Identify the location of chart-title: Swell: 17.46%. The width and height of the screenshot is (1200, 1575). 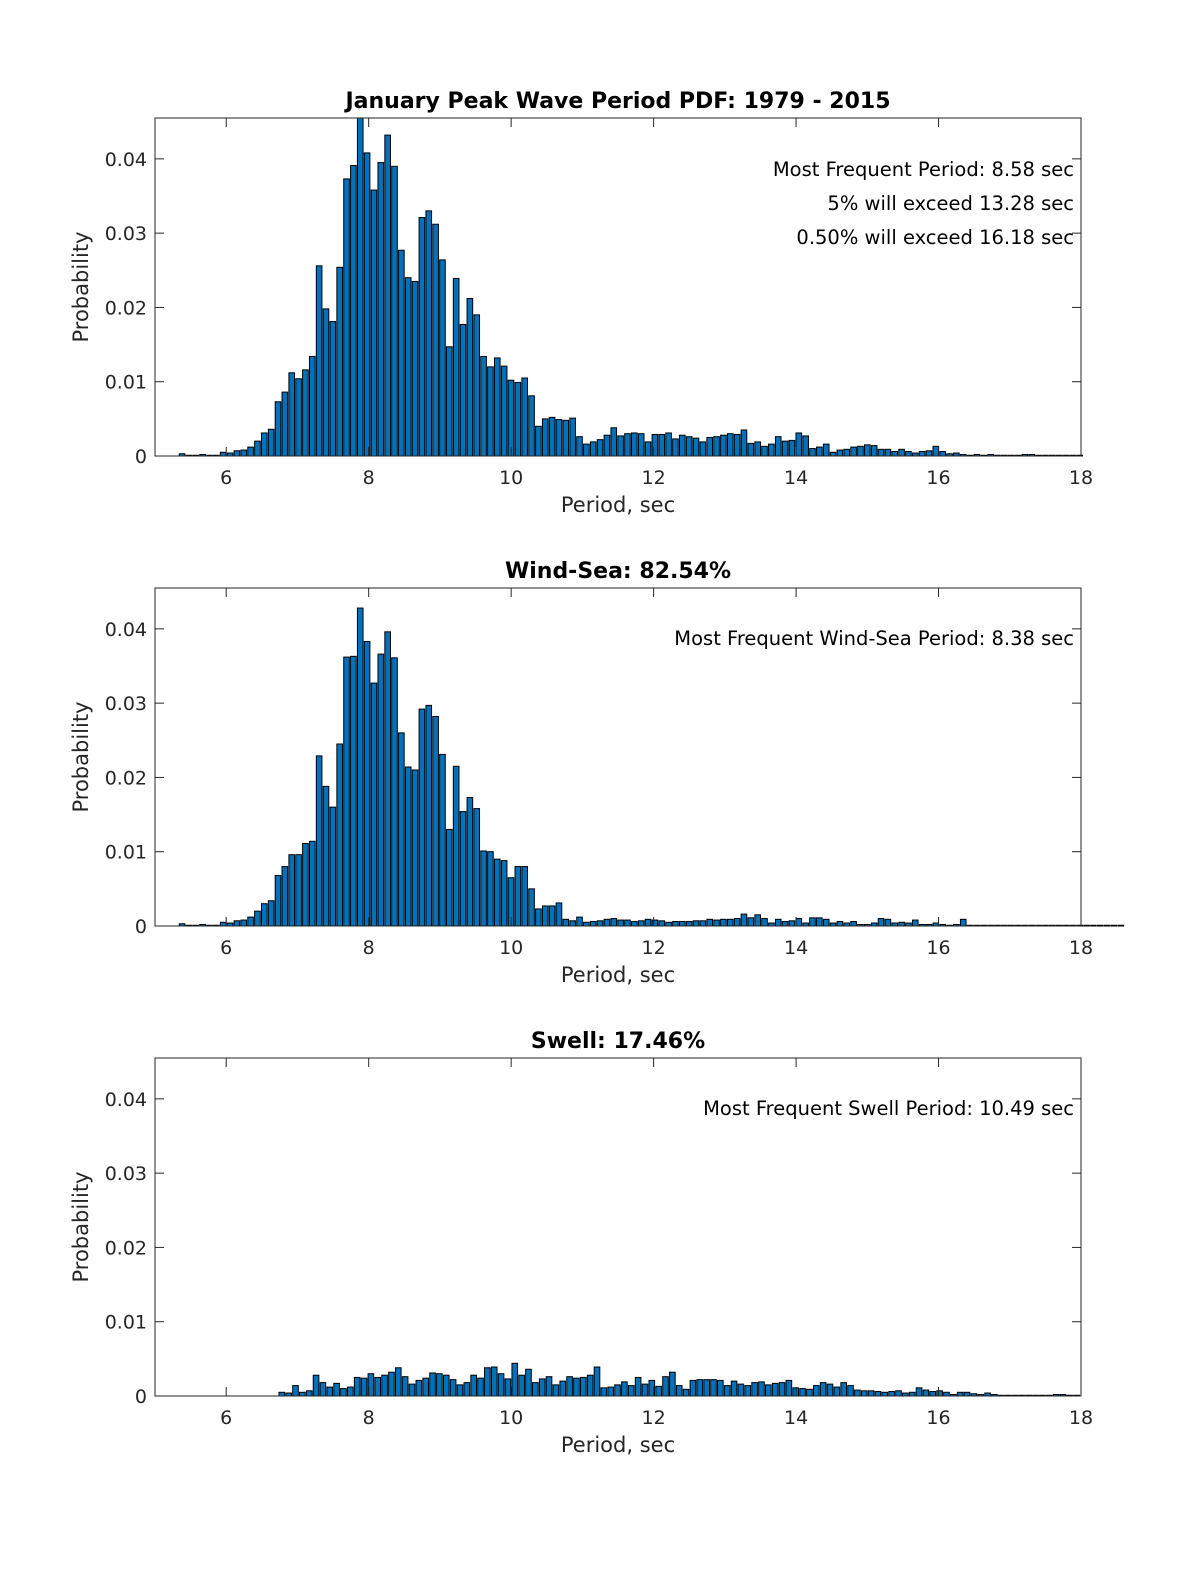
(618, 1041).